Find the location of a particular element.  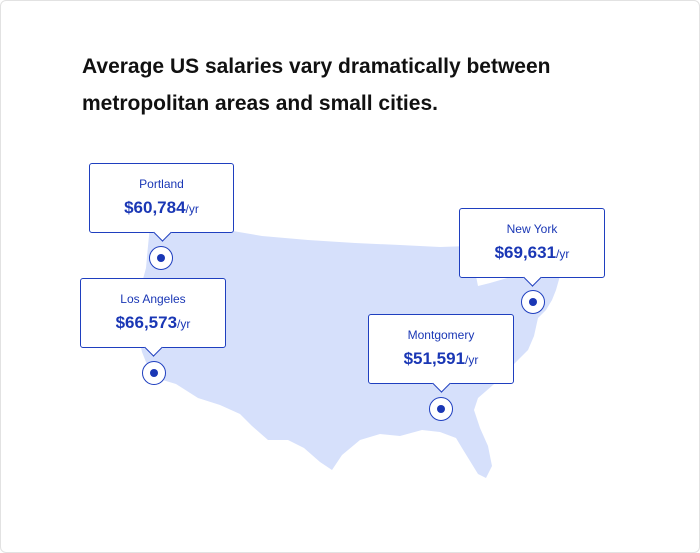

callout-portland: Portland $60,784/yr is located at coordinates (161, 198).